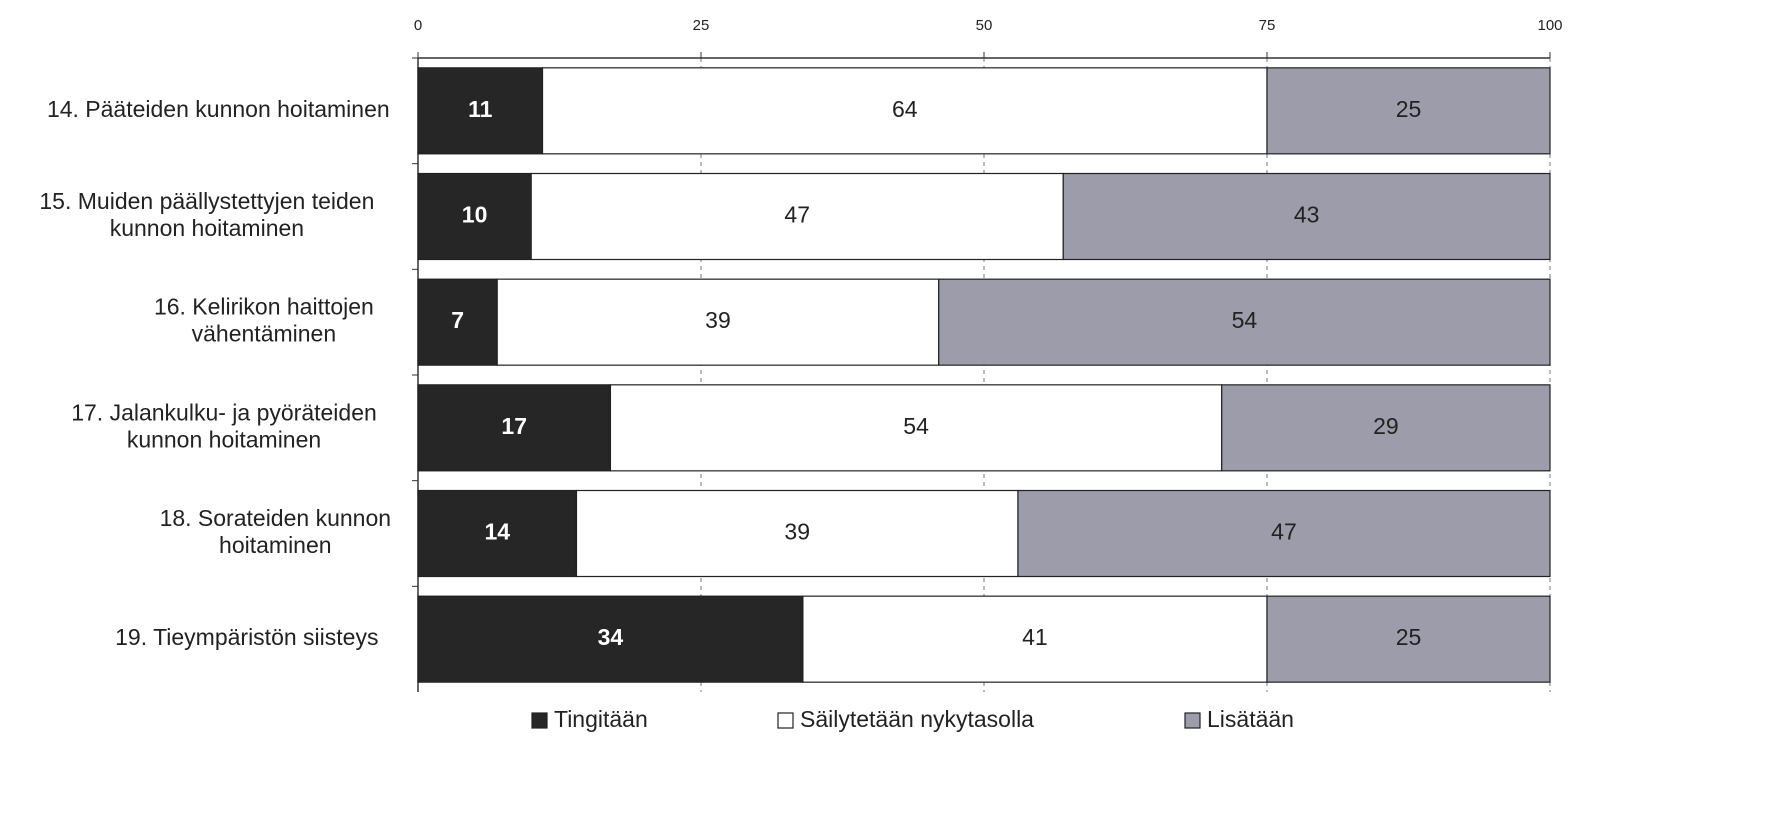  I want to click on data-label: 43, so click(1307, 215).